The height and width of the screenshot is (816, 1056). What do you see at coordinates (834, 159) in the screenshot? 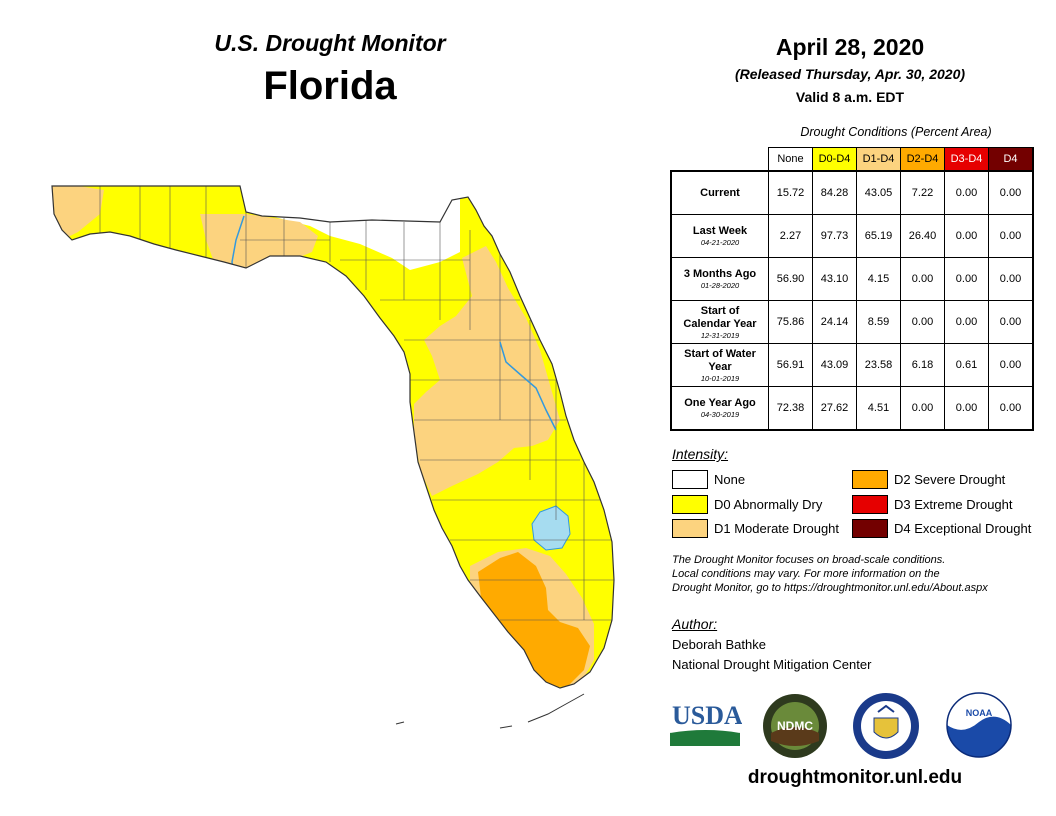
I see `col-d0-d4: D0-D4` at bounding box center [834, 159].